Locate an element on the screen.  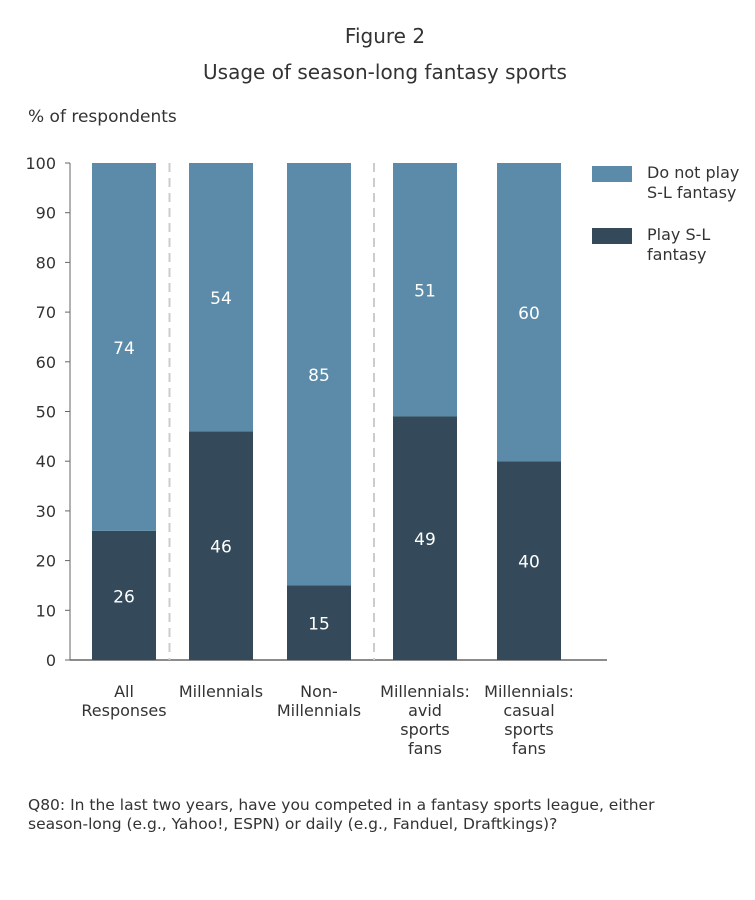
y-tick-label-80: 80 is located at coordinates (46, 262).